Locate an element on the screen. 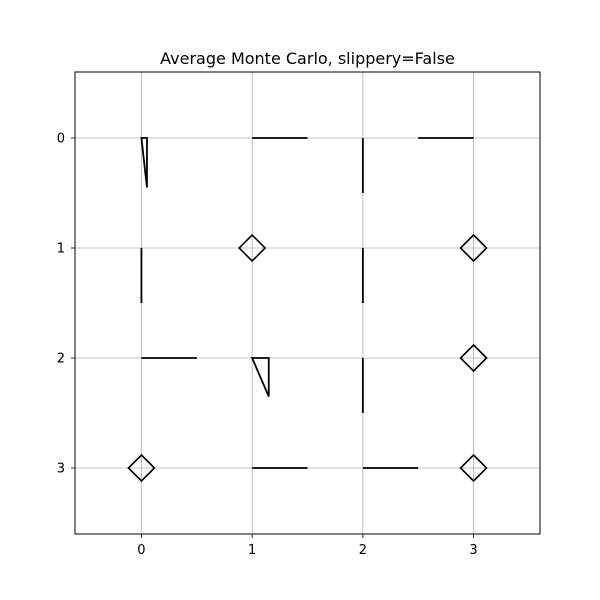 Image resolution: width=600 pixels, height=600 pixels. x-tick-label: 3 is located at coordinates (473, 550).